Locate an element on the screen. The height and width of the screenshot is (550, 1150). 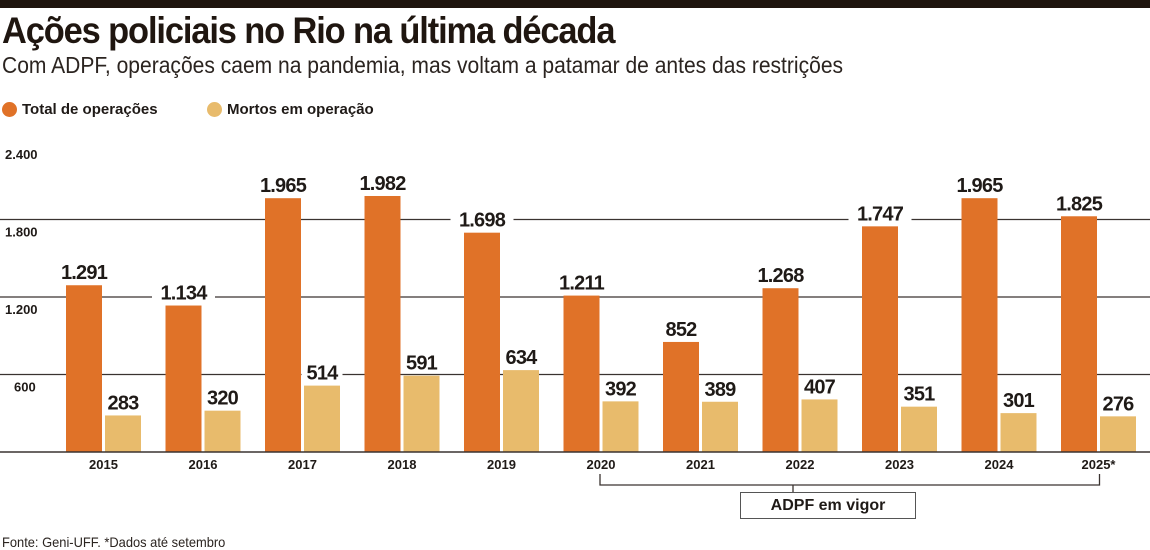
legend-swatch-orange is located at coordinates (9, 109).